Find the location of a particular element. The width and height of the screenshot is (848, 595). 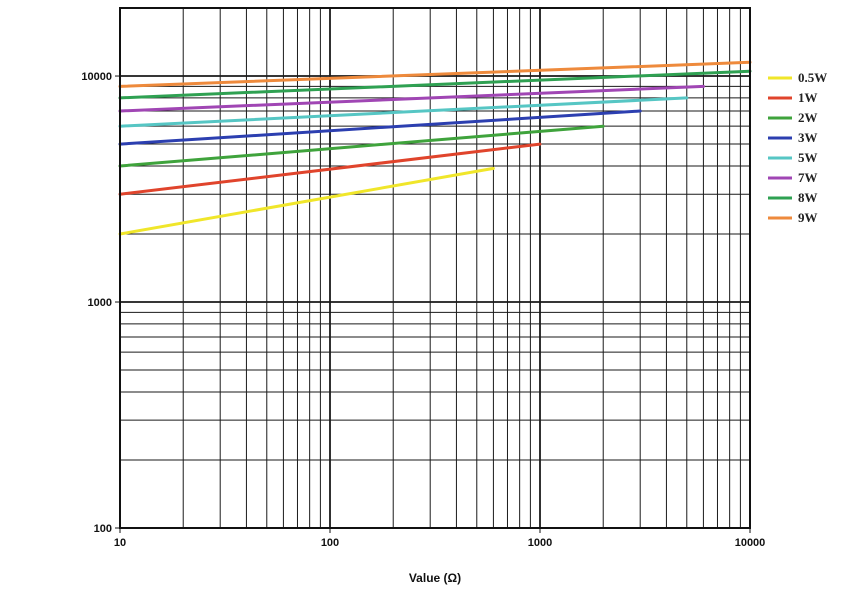

legend: 0.5W 1W 2W 3W 5W 7W 8W 9W is located at coordinates (797, 147).